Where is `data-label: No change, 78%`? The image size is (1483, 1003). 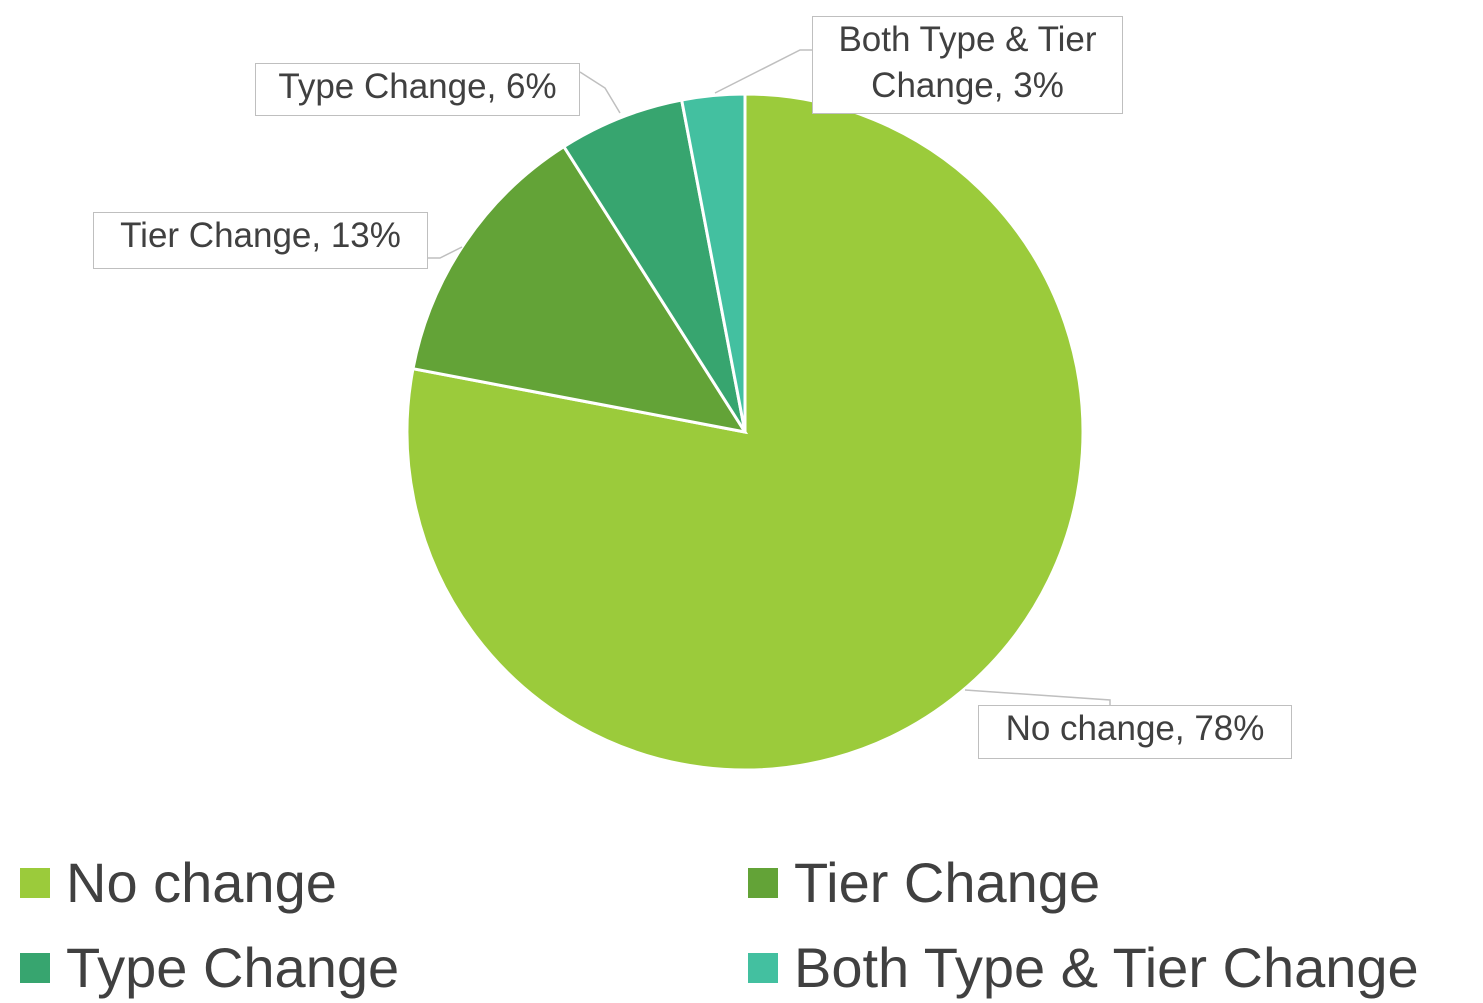
data-label: No change, 78% is located at coordinates (1135, 732).